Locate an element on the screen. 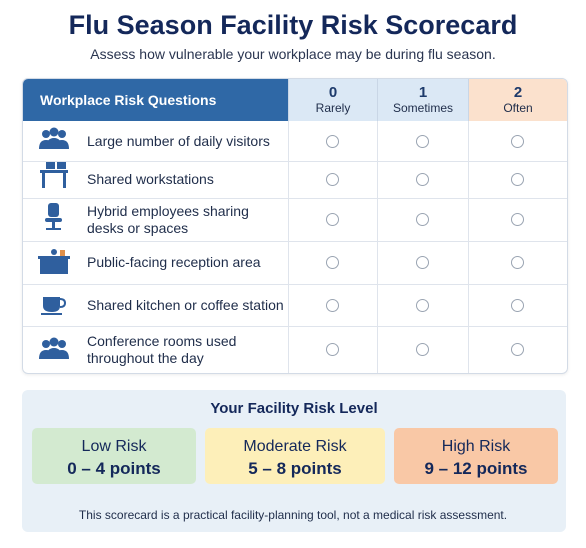 The image size is (586, 548). column-score: 0 is located at coordinates (333, 92).